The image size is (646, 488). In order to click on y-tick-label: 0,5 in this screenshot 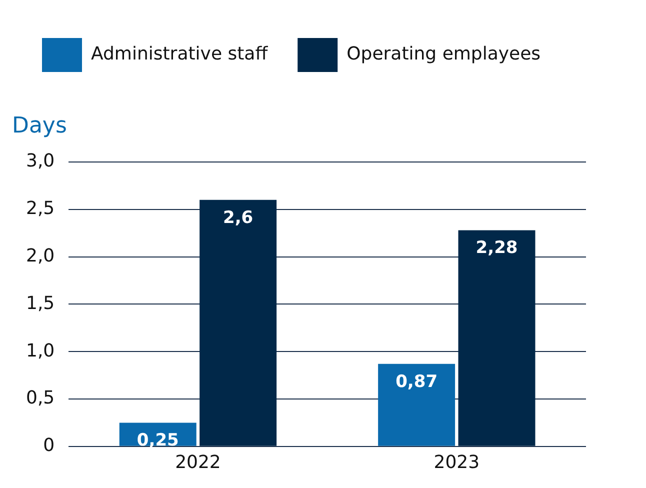, I will do `click(40, 398)`.